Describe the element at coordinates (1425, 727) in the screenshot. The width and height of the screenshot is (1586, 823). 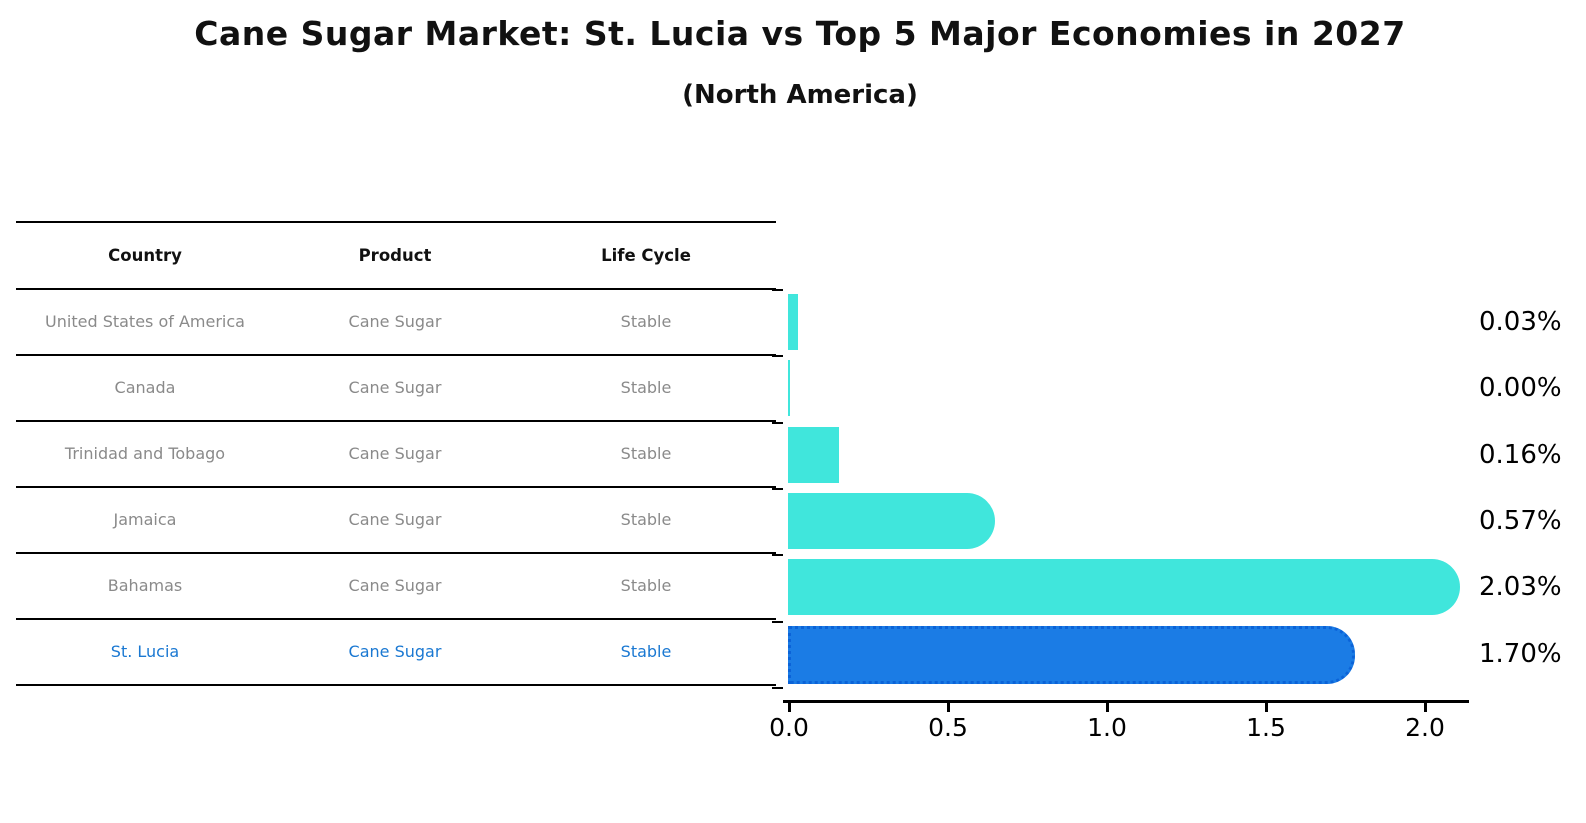
I see `x-axis-tick-label: 2.0` at that location.